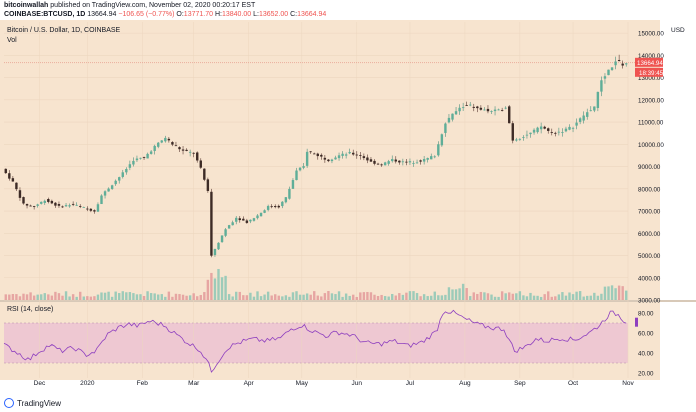 The width and height of the screenshot is (696, 412). I want to click on y-tick-label: 13000.00, so click(651, 78).